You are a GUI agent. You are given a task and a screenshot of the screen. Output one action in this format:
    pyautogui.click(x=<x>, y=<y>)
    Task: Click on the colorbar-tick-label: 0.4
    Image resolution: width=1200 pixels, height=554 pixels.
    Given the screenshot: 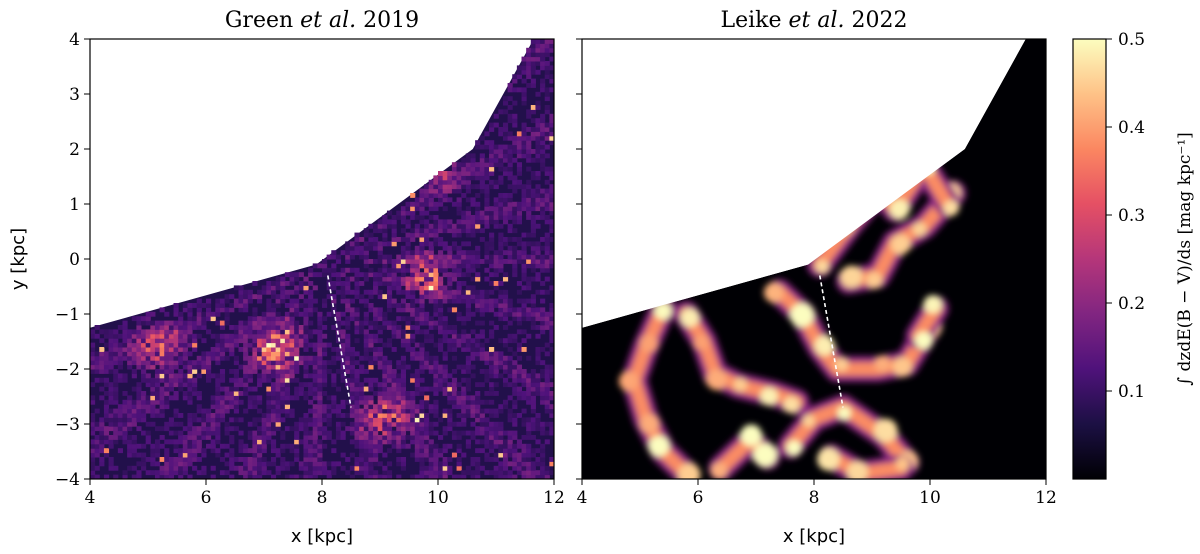 What is the action you would take?
    pyautogui.click(x=1131, y=128)
    